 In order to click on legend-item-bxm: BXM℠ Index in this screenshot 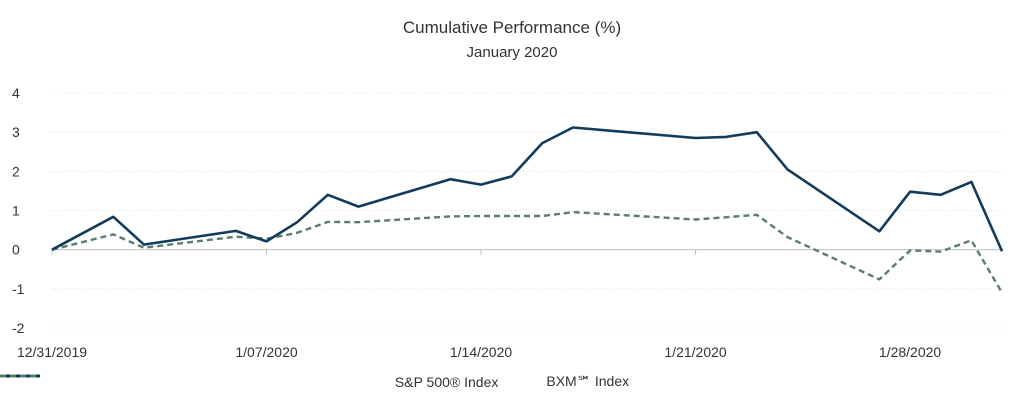, I will do `click(315, 381)`.